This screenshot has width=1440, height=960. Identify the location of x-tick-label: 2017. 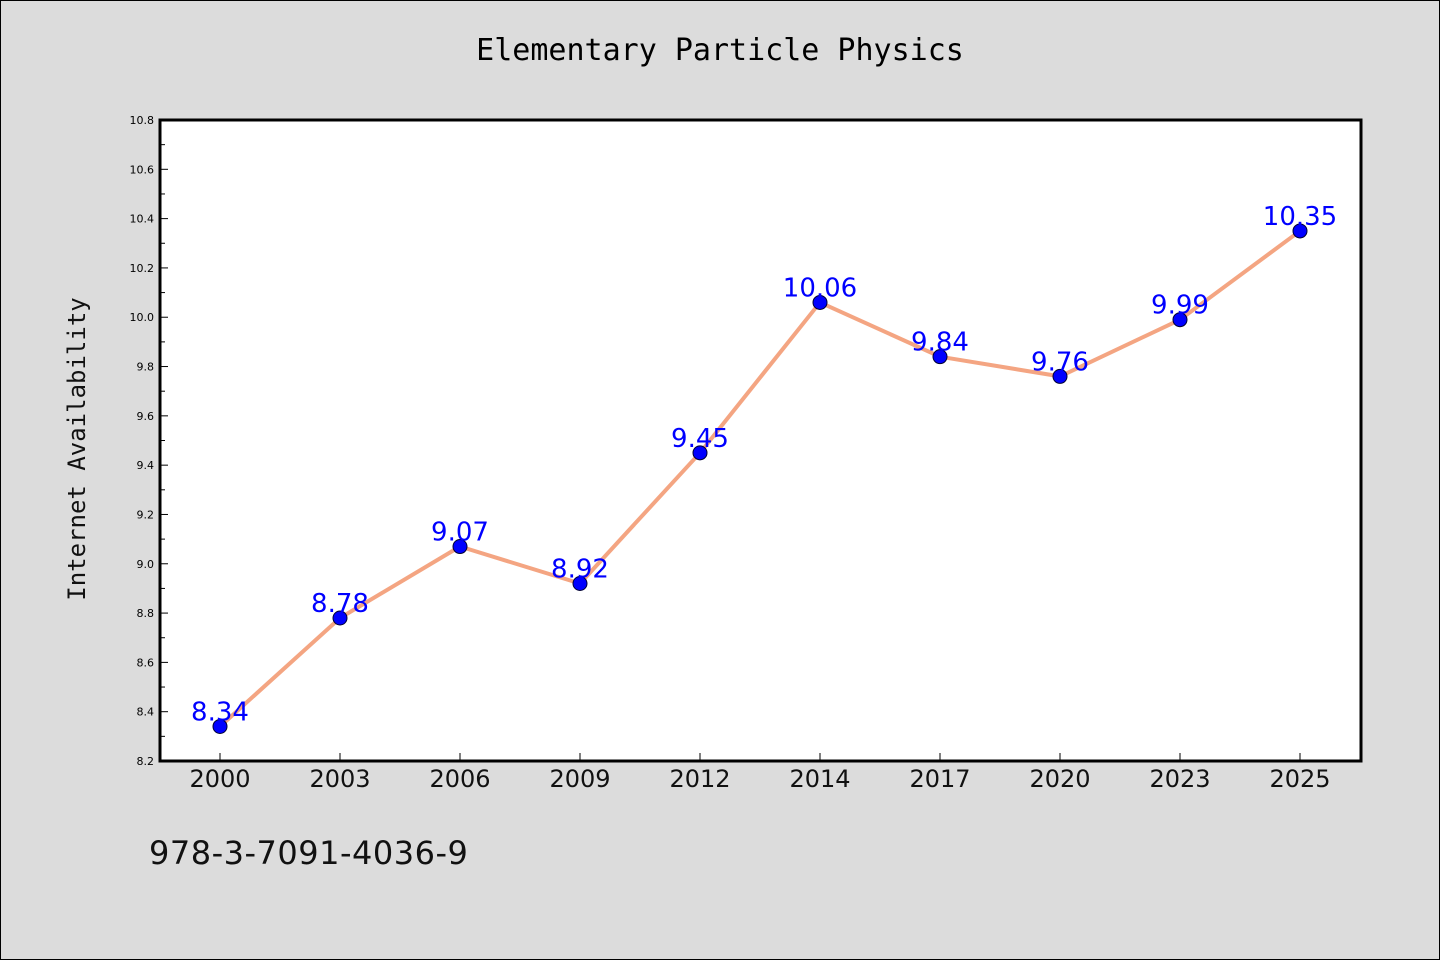
(939, 779).